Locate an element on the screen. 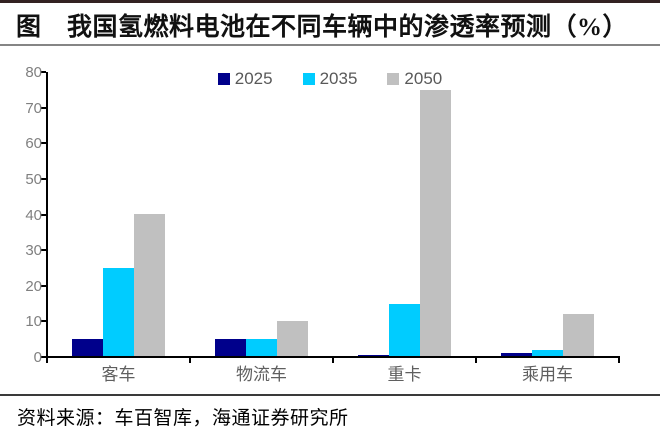 The image size is (660, 436). y-axis-tick-label: 30 is located at coordinates (33, 250).